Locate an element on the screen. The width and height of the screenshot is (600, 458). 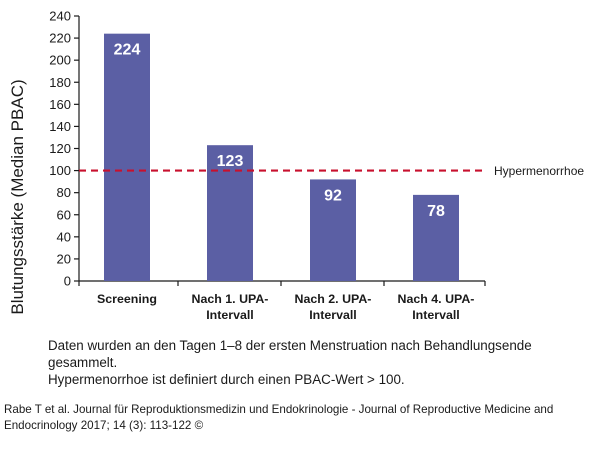
y-tick-label: 240 is located at coordinates (60, 16).